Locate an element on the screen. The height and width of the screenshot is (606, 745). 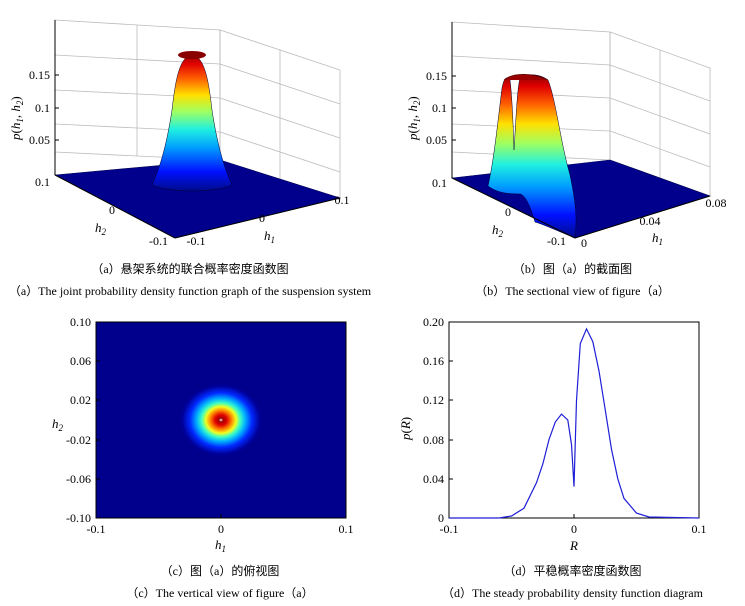
panel-d-y-tick-0: 0 is located at coordinates (441, 518).